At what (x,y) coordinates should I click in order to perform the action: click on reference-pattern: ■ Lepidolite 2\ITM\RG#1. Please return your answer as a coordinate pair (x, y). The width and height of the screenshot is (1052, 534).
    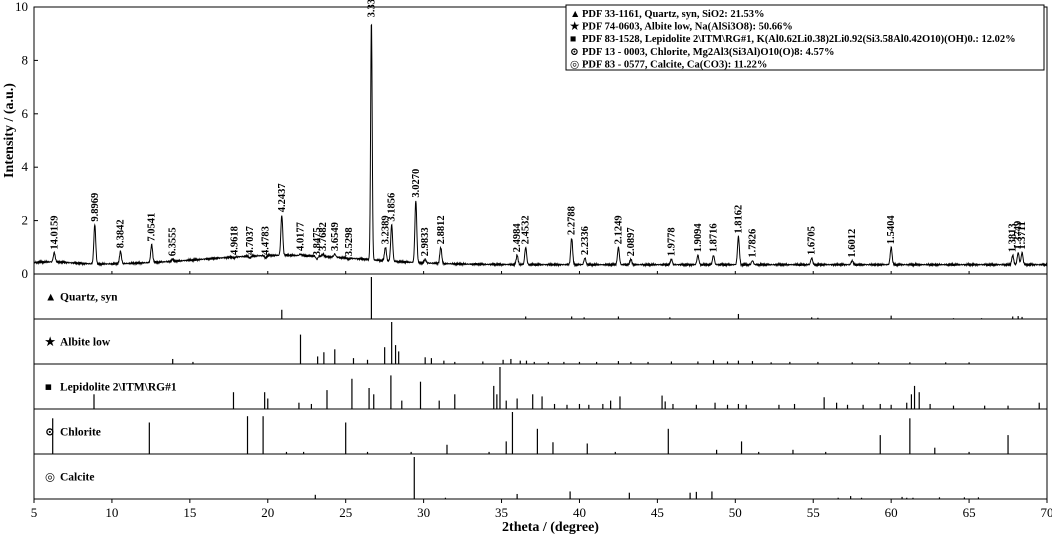
    Looking at the image, I should click on (542, 388).